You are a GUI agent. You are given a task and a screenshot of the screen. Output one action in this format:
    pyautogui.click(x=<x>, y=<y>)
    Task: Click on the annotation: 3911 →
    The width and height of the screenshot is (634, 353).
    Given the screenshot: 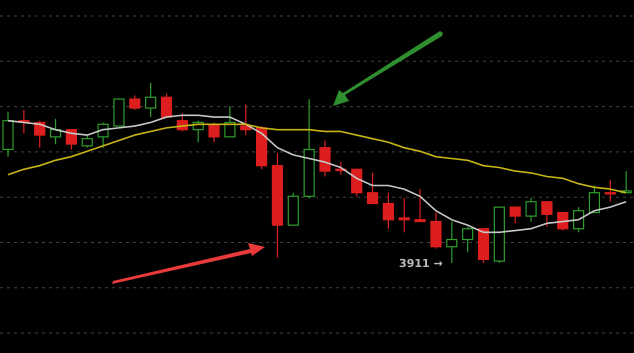 What is the action you would take?
    pyautogui.click(x=421, y=263)
    